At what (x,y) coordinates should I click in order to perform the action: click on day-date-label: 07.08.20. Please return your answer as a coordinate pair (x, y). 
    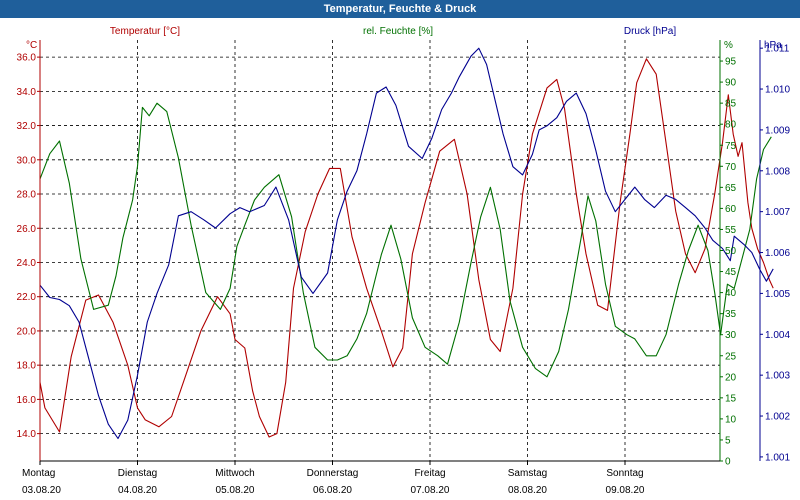
    Looking at the image, I should click on (430, 490).